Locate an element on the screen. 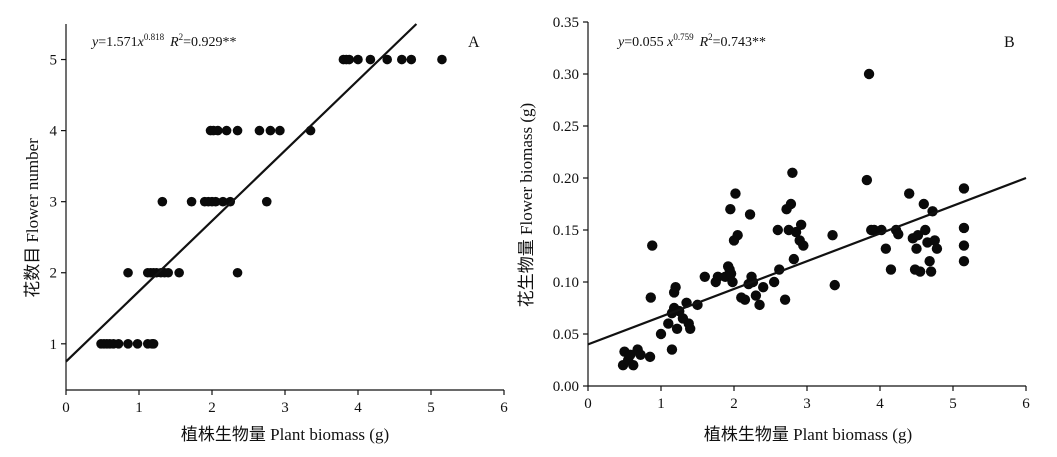 The height and width of the screenshot is (457, 1057). panel-a-letter: A is located at coordinates (474, 42).